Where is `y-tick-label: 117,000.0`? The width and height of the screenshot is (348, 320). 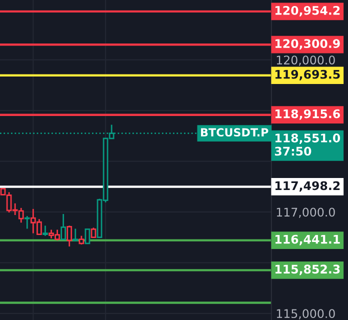
y-tick-label: 117,000.0 is located at coordinates (305, 213).